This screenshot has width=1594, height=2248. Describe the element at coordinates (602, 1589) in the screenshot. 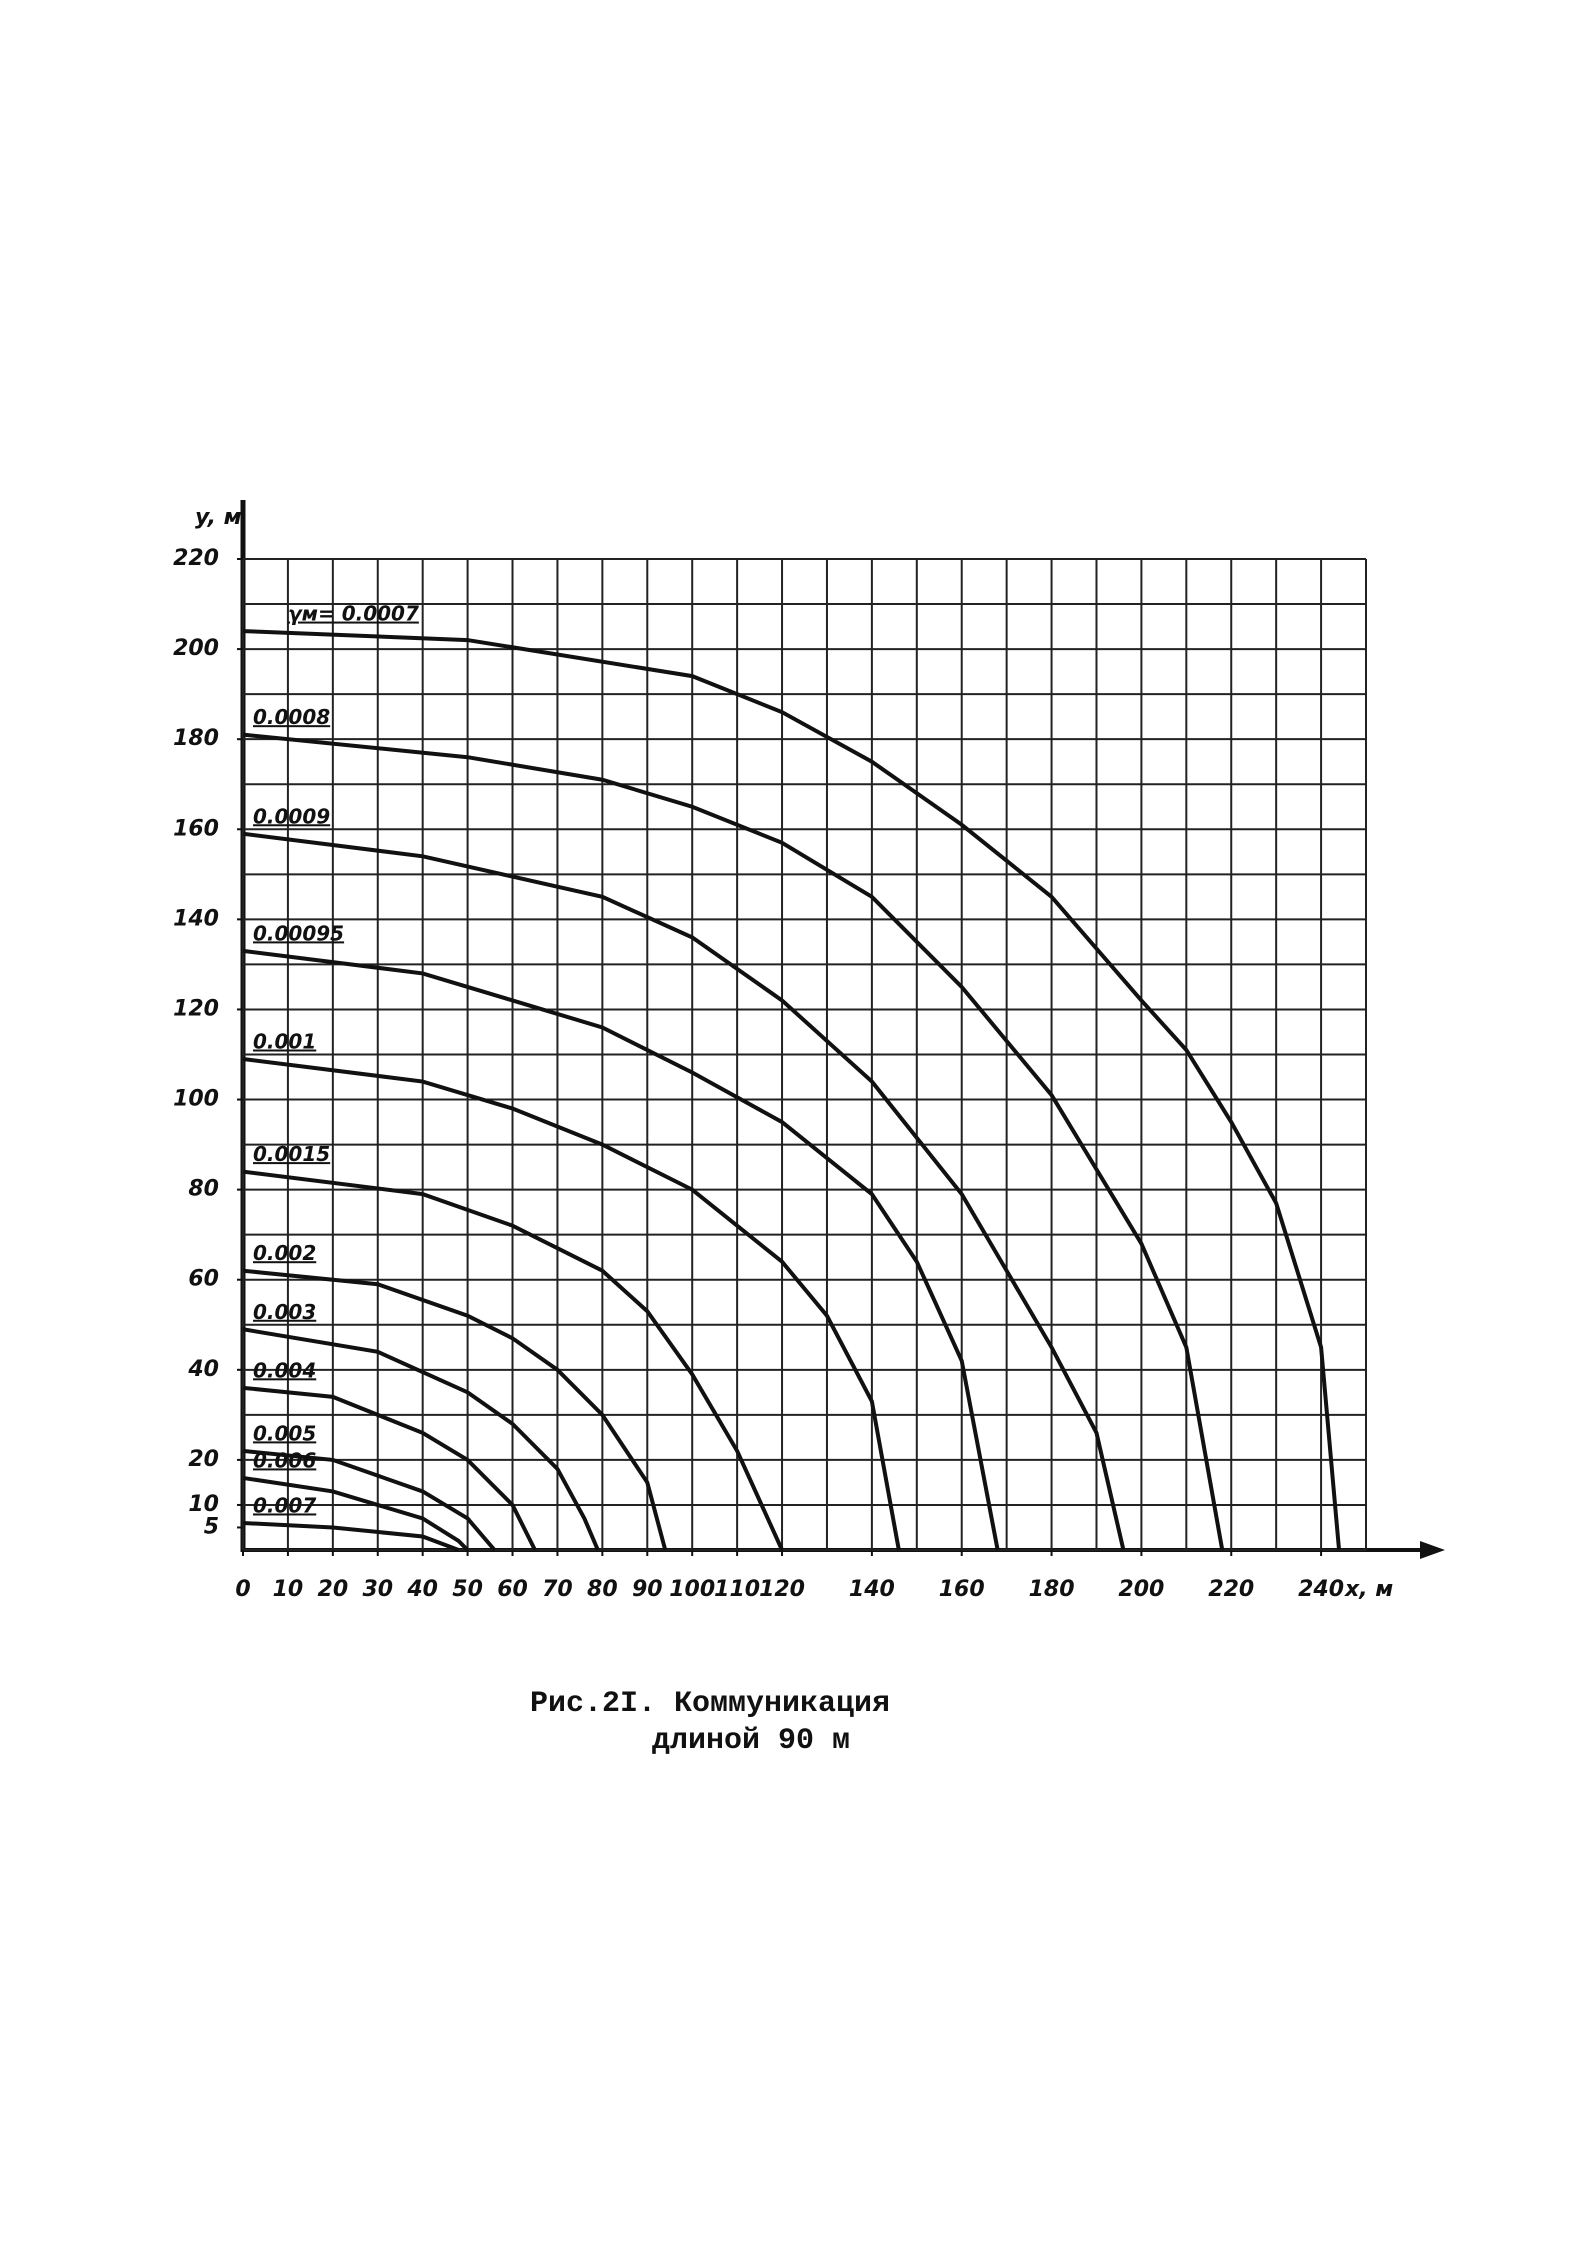

I see `x-tick-label: 80` at that location.